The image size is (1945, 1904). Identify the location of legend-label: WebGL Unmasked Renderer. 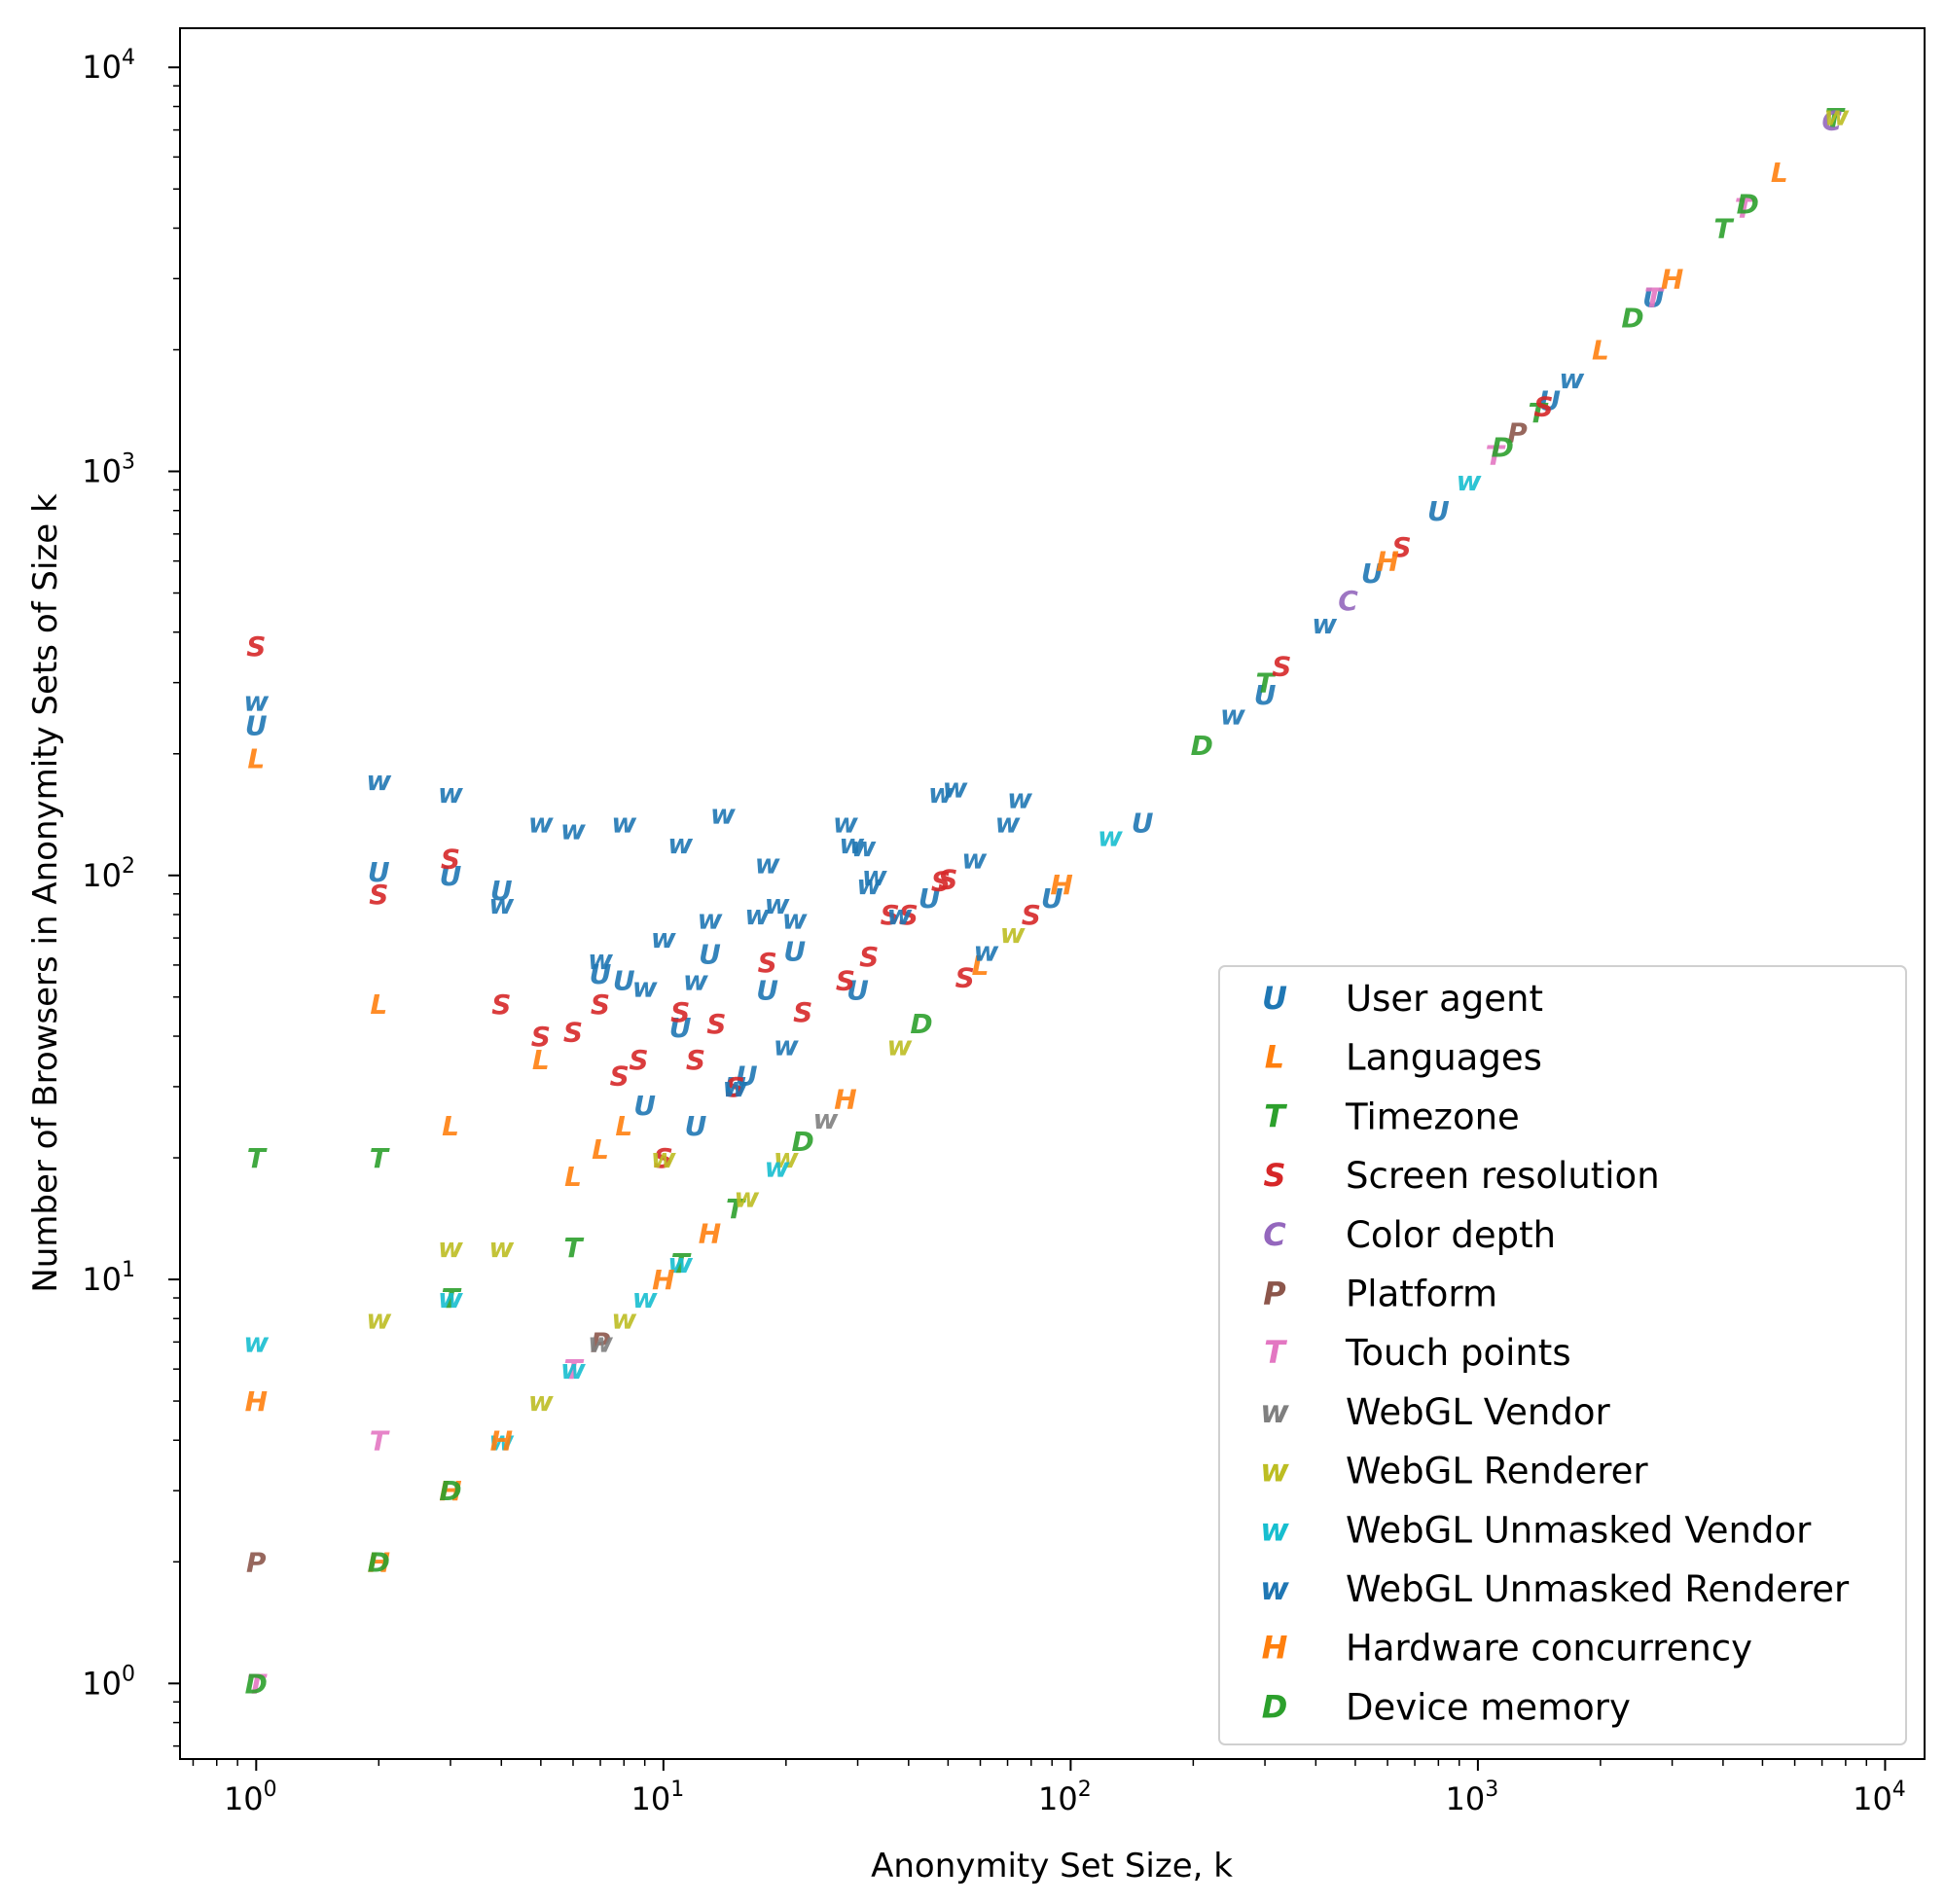
(1598, 1589).